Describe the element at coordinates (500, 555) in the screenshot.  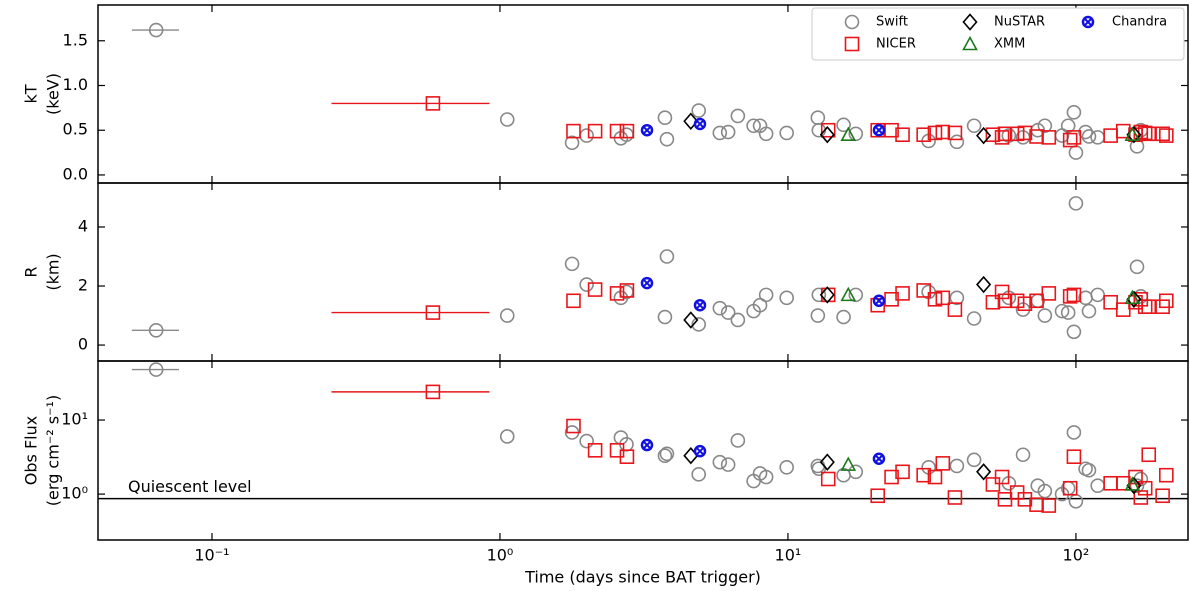
I see `x-tick-label: 10⁰` at that location.